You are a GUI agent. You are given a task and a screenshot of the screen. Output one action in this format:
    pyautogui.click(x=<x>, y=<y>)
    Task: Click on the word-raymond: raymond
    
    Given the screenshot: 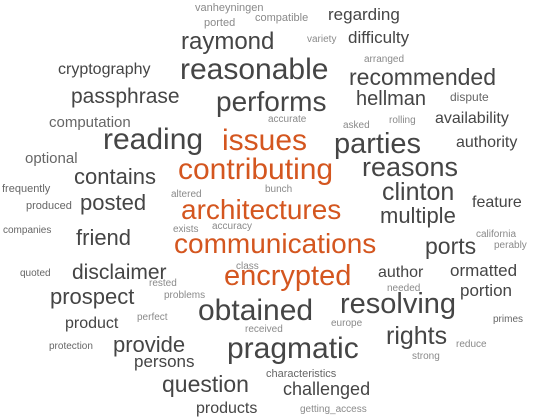 What is the action you would take?
    pyautogui.click(x=228, y=41)
    